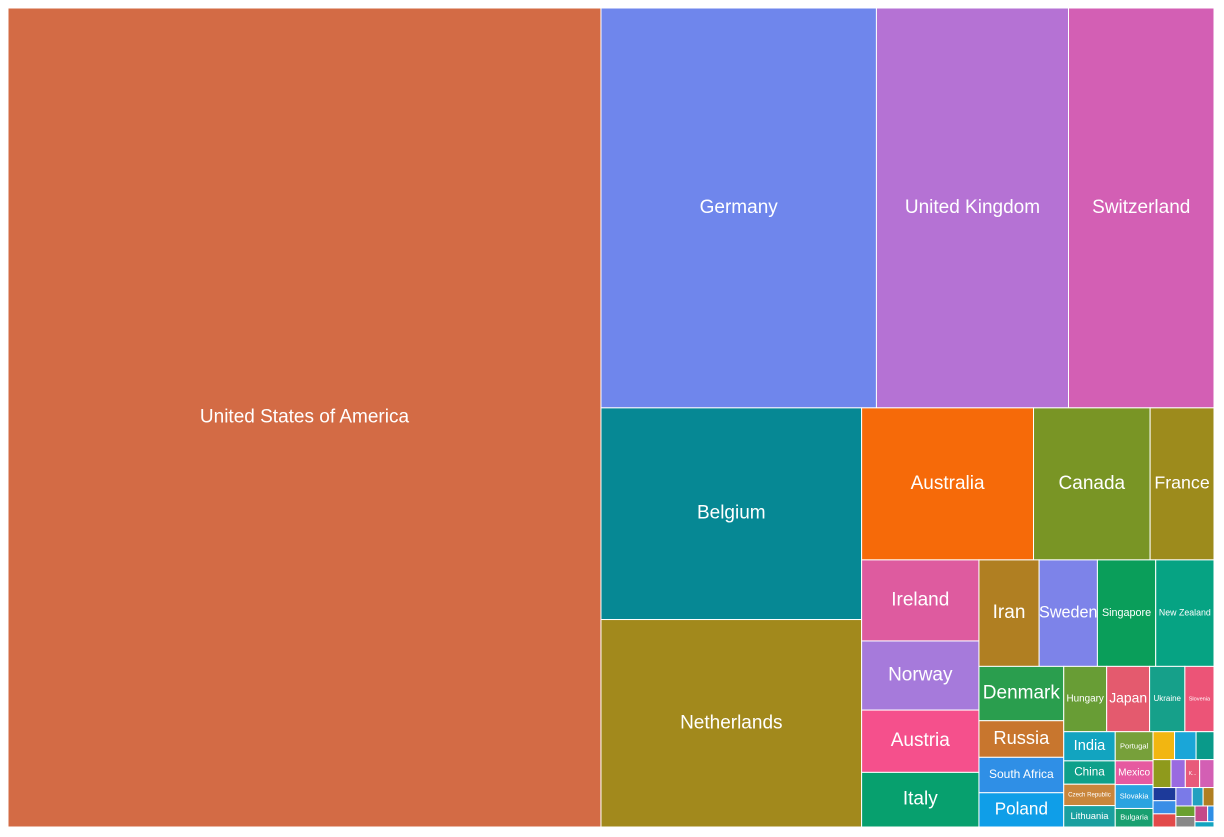 The height and width of the screenshot is (837, 1224). Describe the element at coordinates (1089, 795) in the screenshot. I see `cell-label: Czech Republic` at that location.